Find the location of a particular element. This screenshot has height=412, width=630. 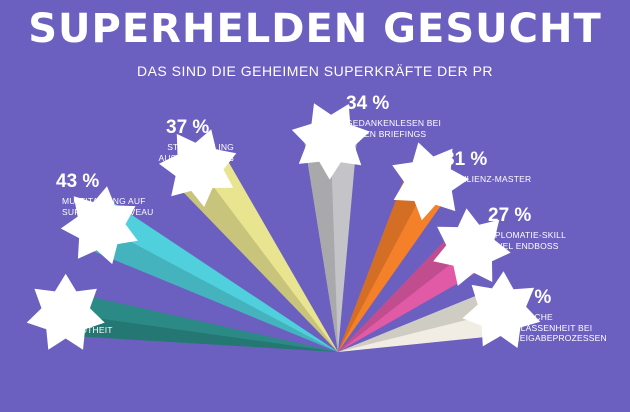

category-label: DIPLOMATIE-SKILL LEVEL ENDBOSS is located at coordinates (526, 240).